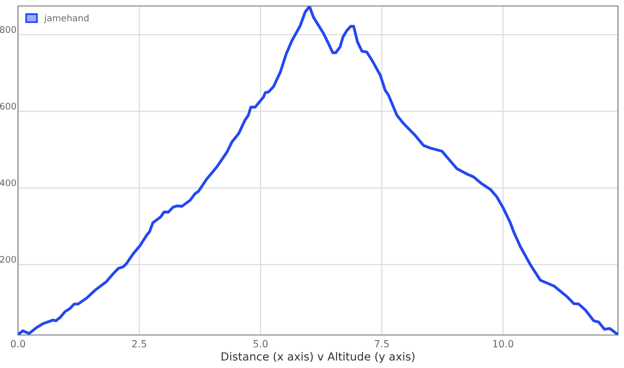 The image size is (624, 368). Describe the element at coordinates (18, 344) in the screenshot. I see `x-tick-label: 0.0` at that location.